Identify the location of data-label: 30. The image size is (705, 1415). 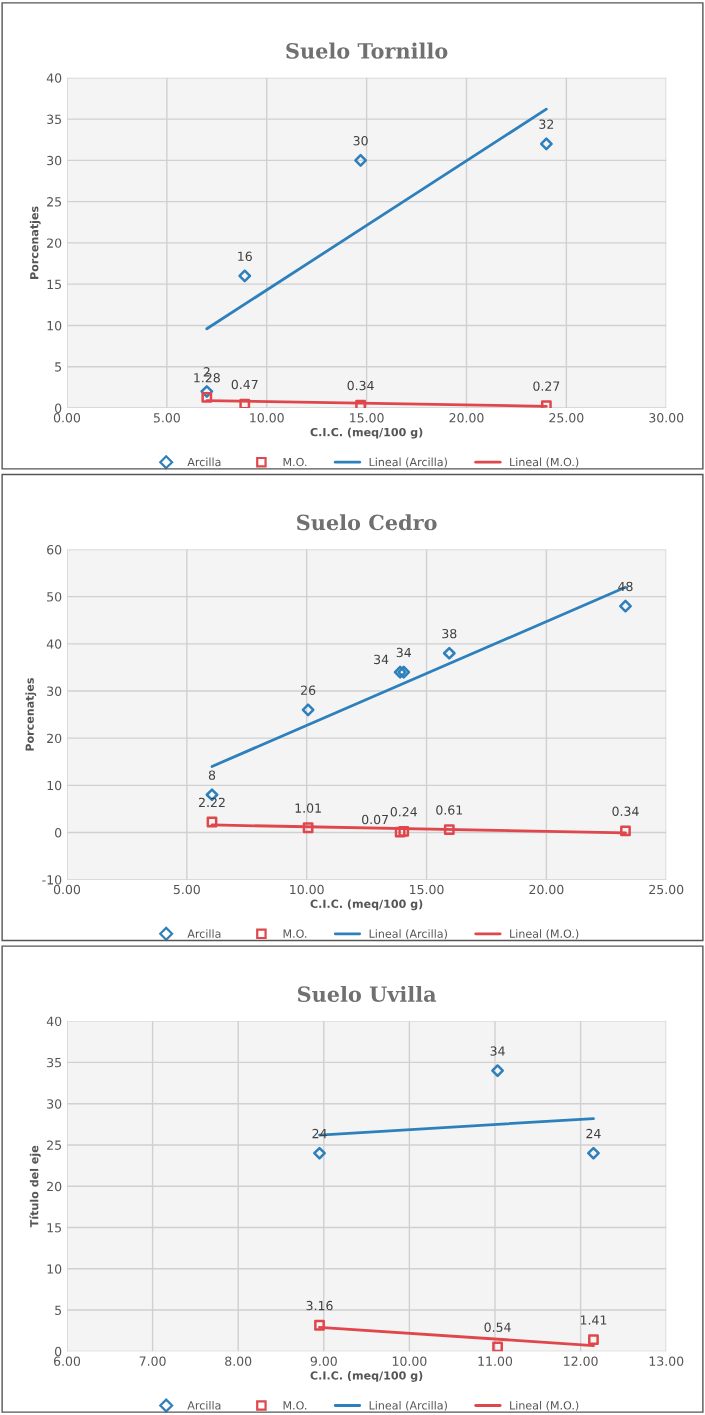
(360, 140).